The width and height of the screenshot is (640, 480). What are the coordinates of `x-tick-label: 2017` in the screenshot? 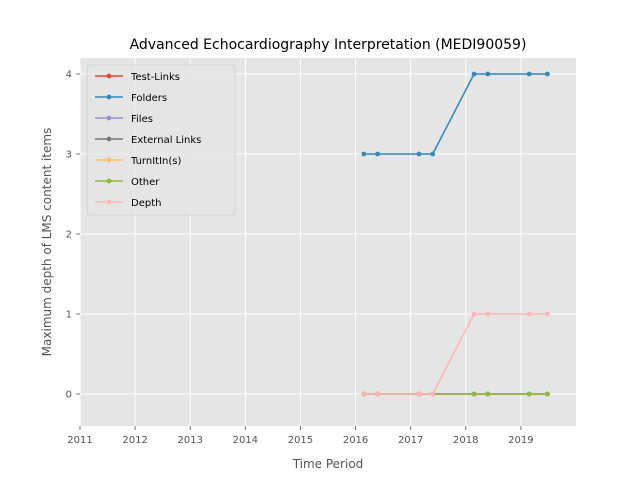 It's located at (410, 440).